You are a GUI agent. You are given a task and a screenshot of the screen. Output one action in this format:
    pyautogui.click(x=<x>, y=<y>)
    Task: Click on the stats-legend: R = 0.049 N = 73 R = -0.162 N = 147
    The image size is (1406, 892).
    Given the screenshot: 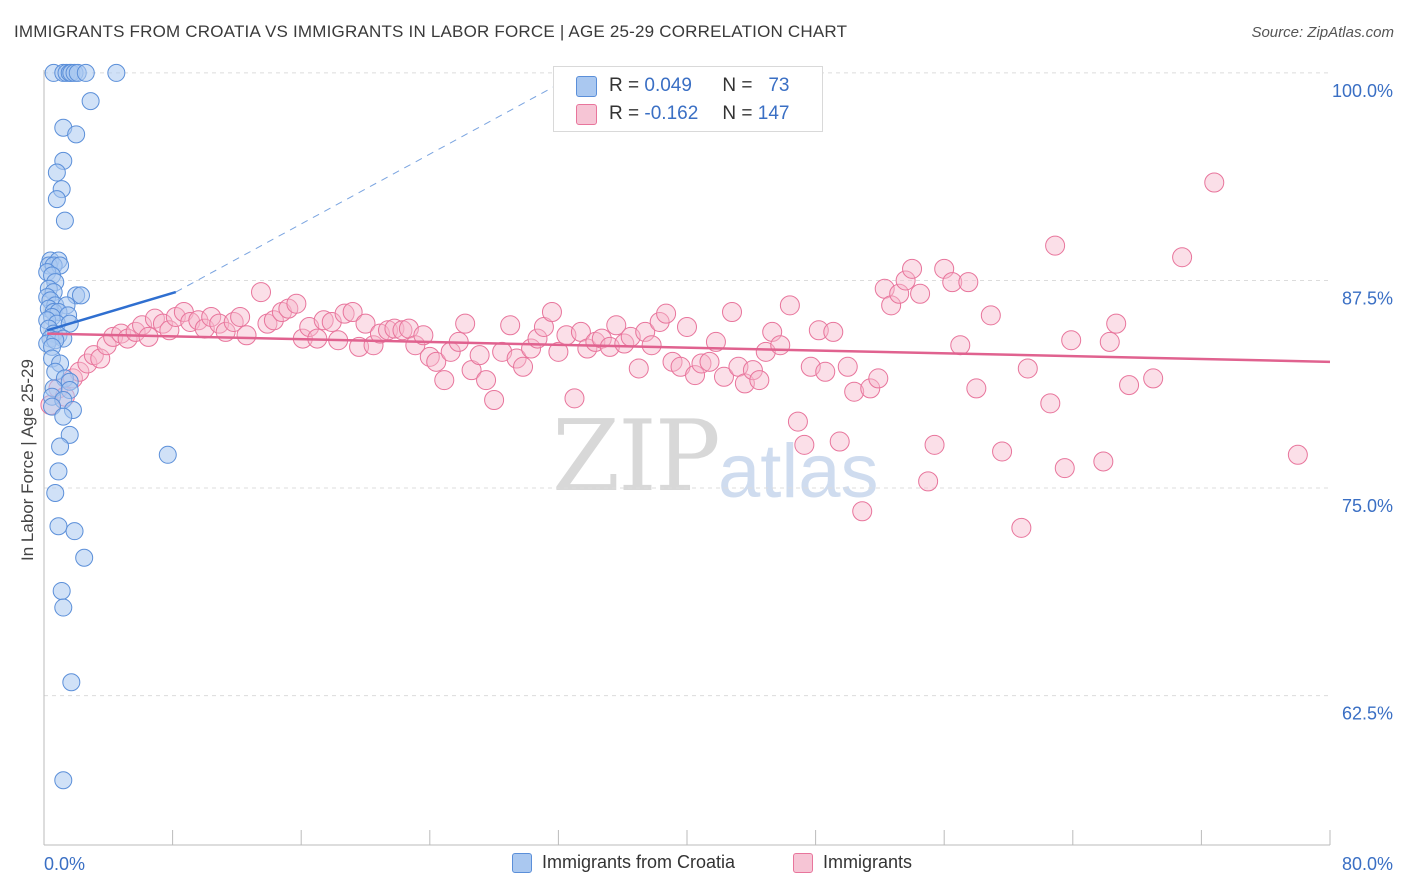 What is the action you would take?
    pyautogui.click(x=688, y=99)
    